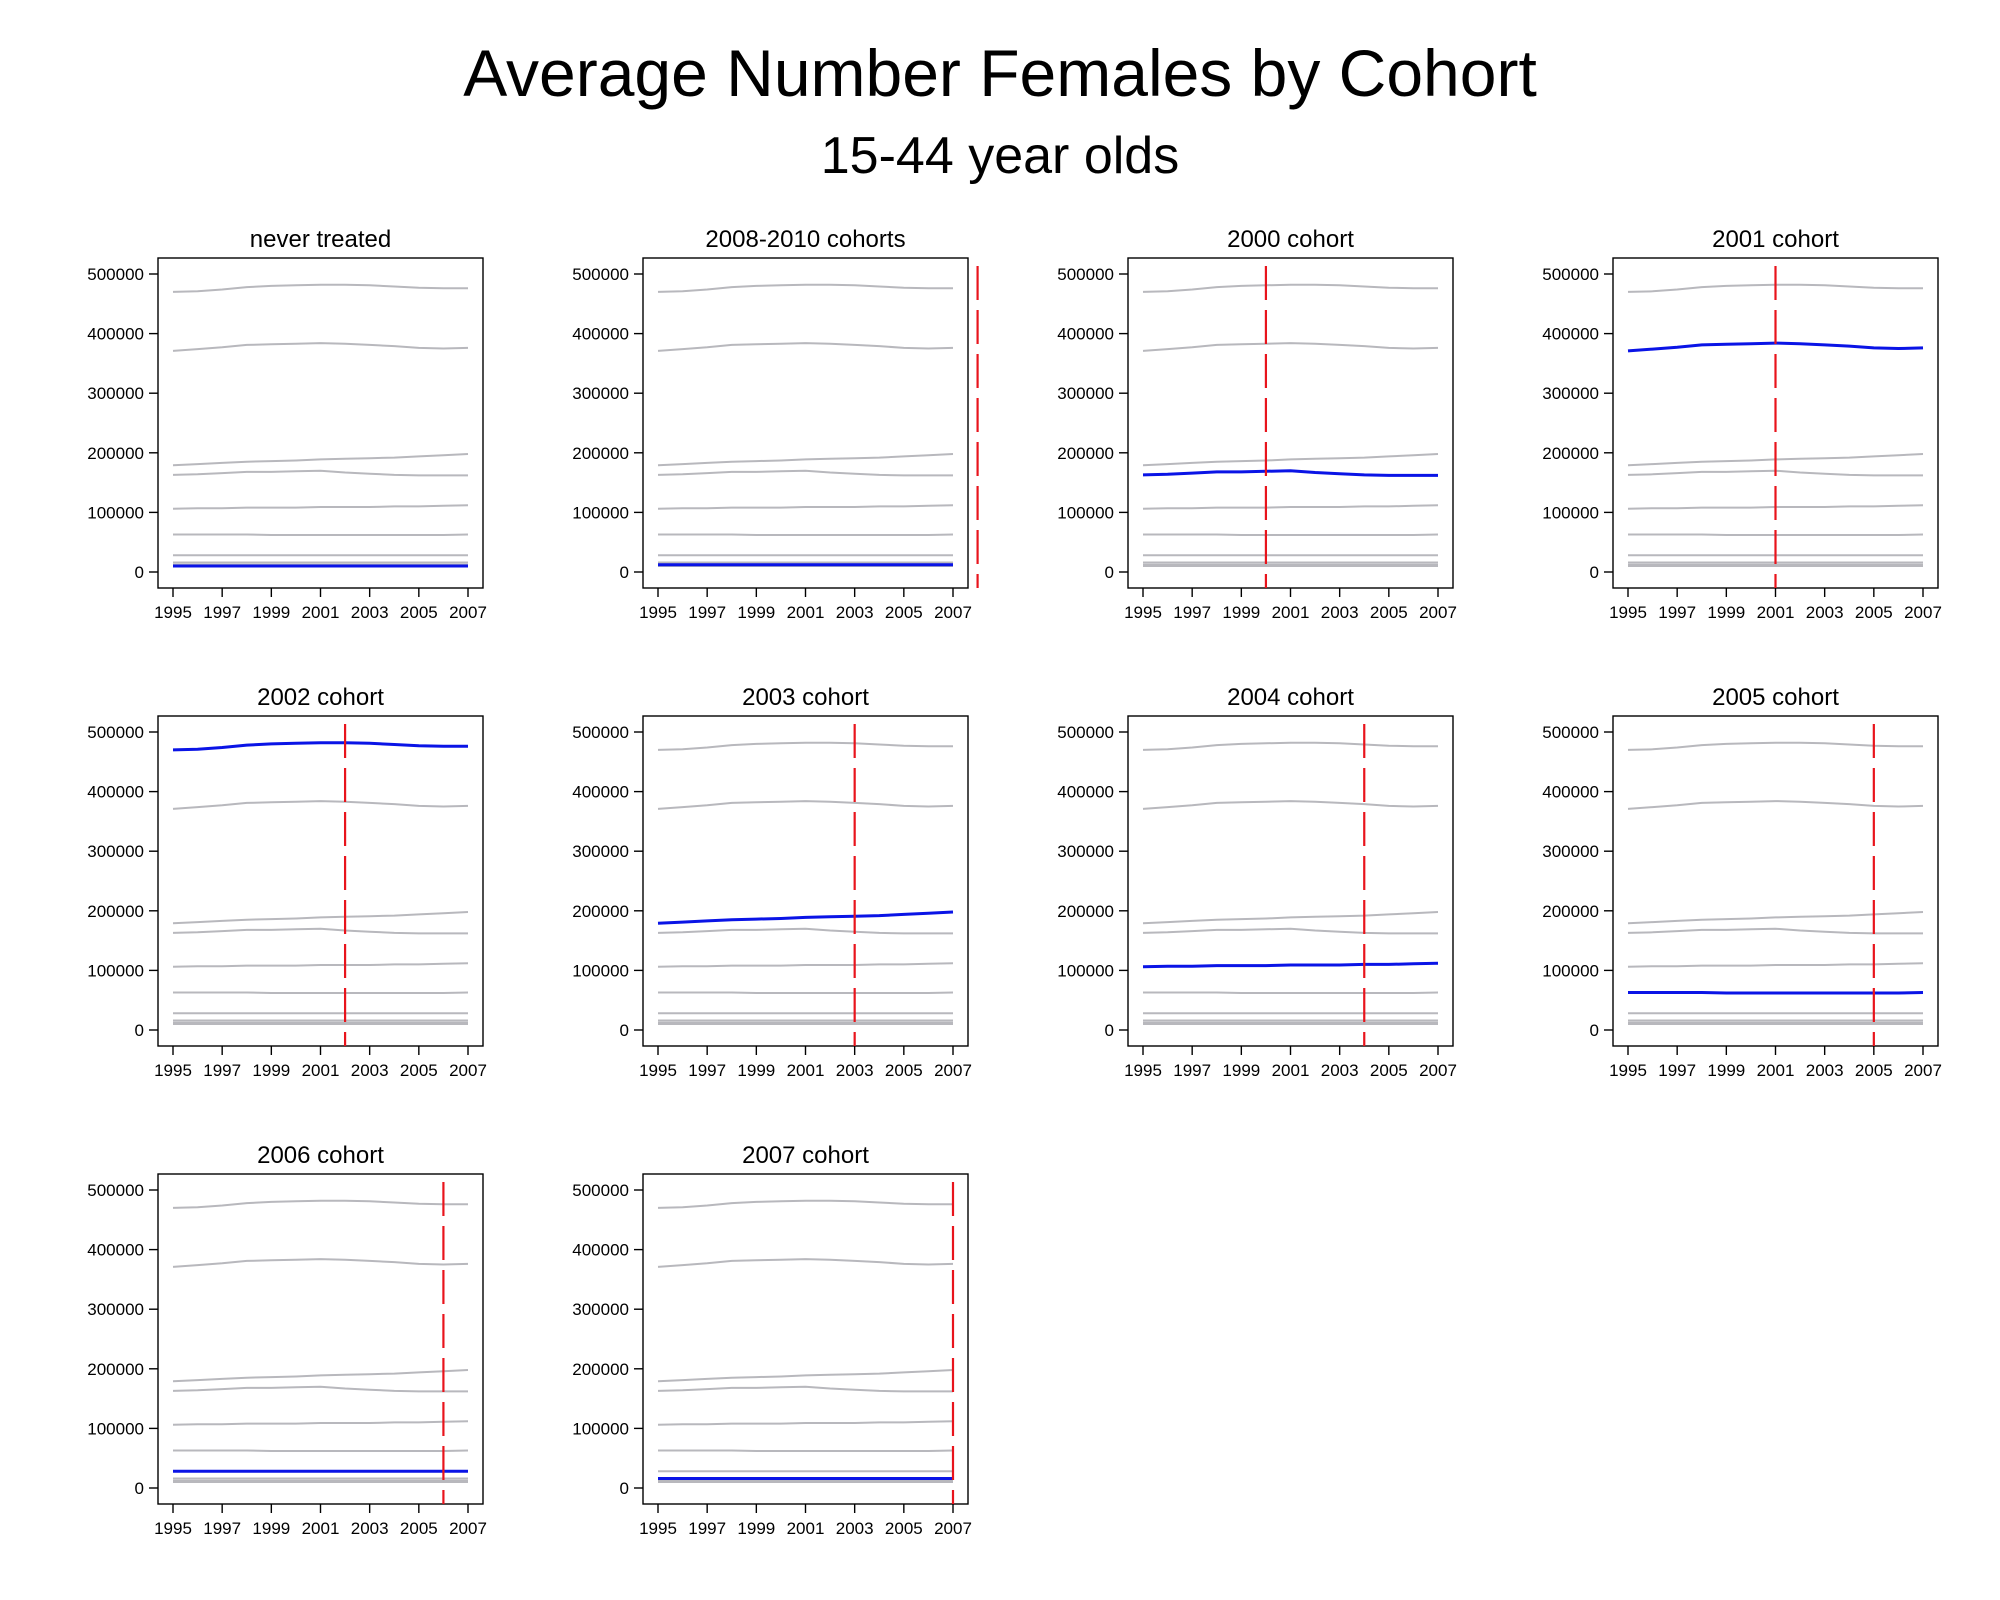 This screenshot has width=2000, height=1600. I want to click on figure-title: Average Number Females by Cohort, so click(1000, 73).